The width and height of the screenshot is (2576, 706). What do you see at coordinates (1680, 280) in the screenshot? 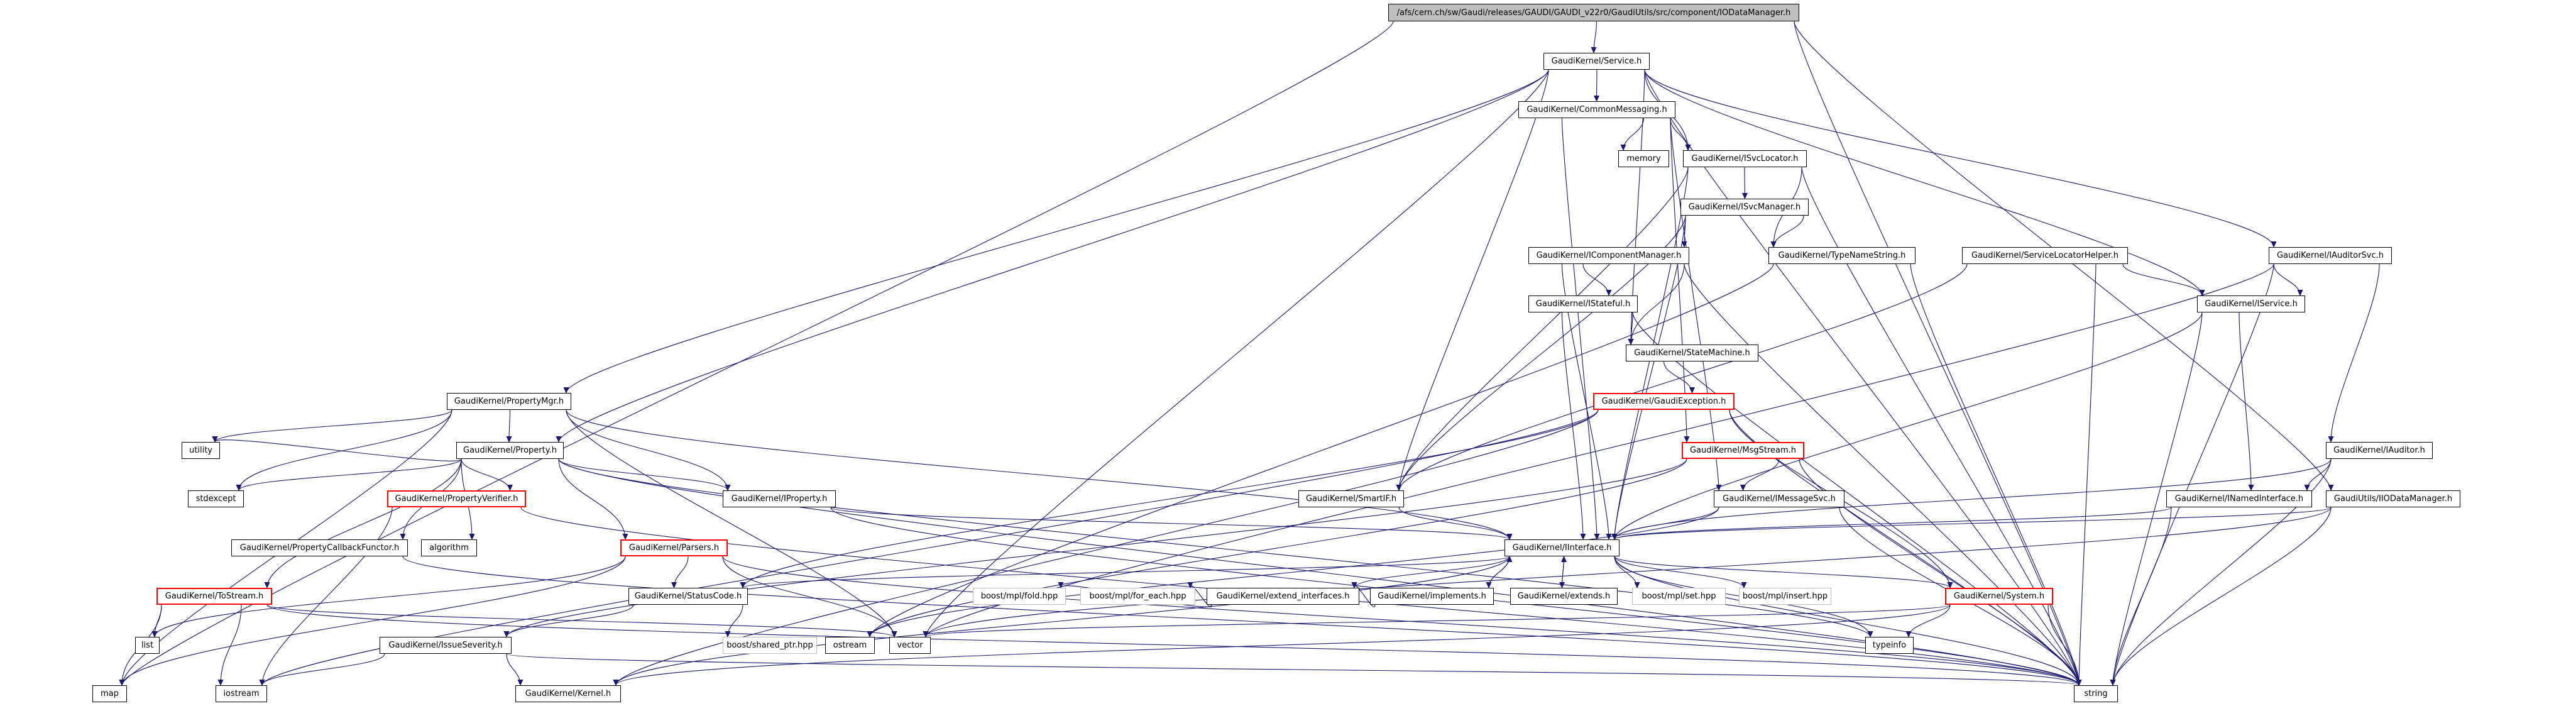
I see `edge-commonmessaging-to-msgstream` at bounding box center [1680, 280].